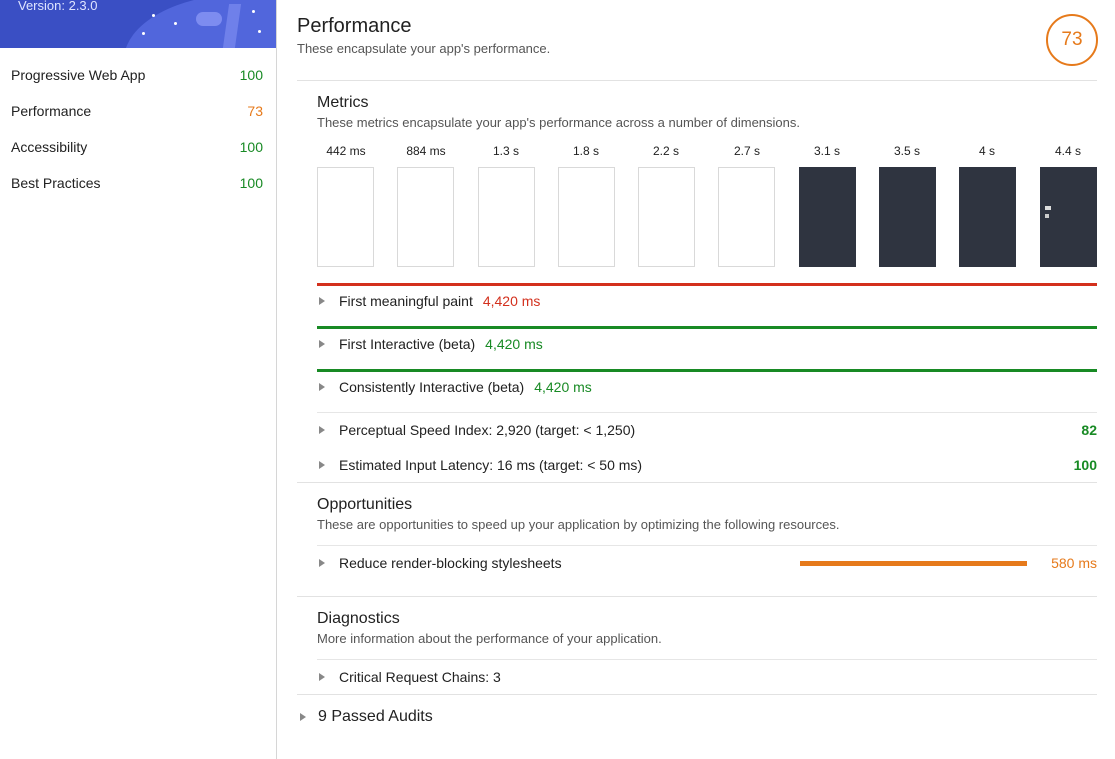 This screenshot has width=1115, height=759. I want to click on metric-first-interactive: First Interactive (beta) 4,420 ms, so click(707, 344).